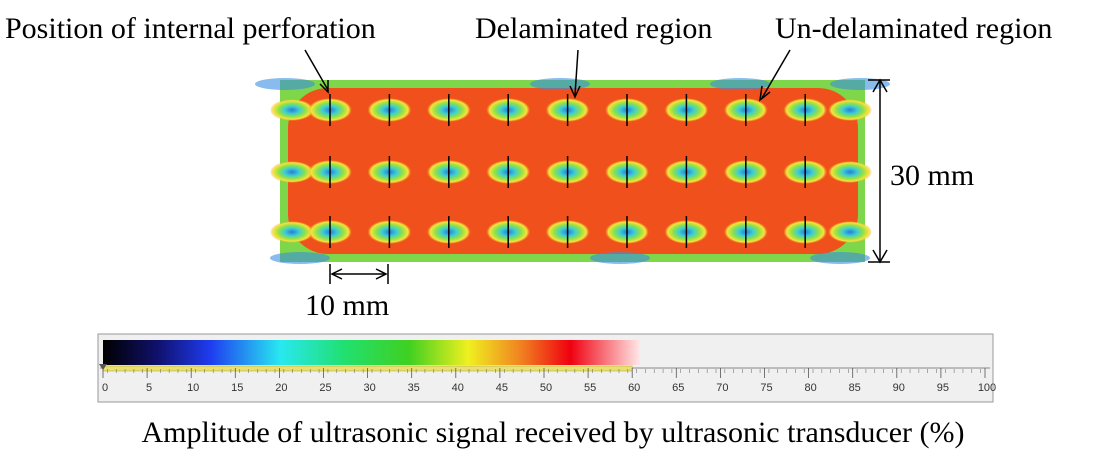 The height and width of the screenshot is (450, 1107). Describe the element at coordinates (371, 352) in the screenshot. I see `colorbar-gradient` at that location.